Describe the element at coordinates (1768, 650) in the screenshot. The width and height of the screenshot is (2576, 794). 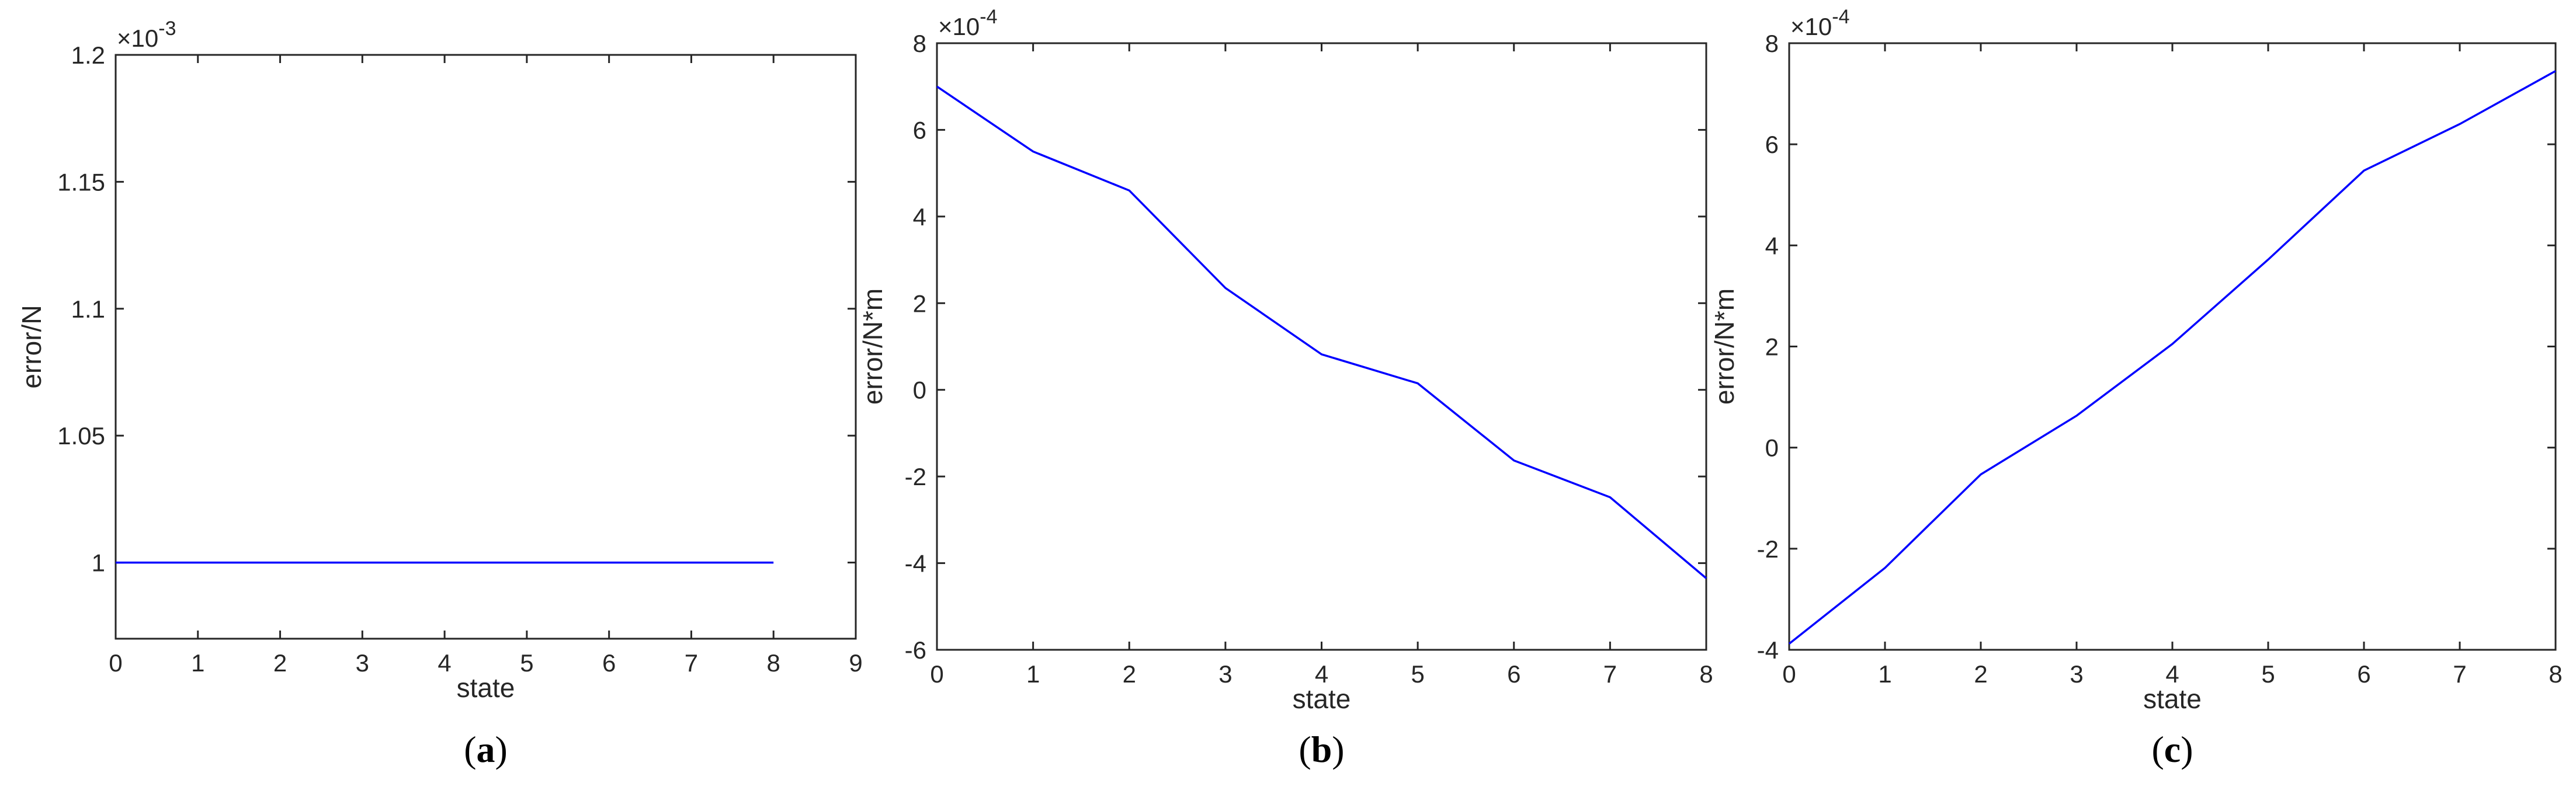
I see `y-tick-label: -4` at that location.